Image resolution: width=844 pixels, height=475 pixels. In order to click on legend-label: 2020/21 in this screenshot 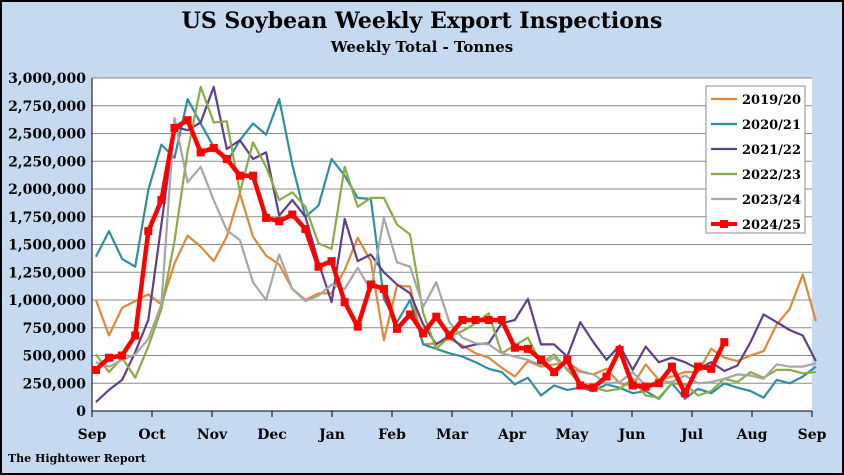, I will do `click(771, 125)`.